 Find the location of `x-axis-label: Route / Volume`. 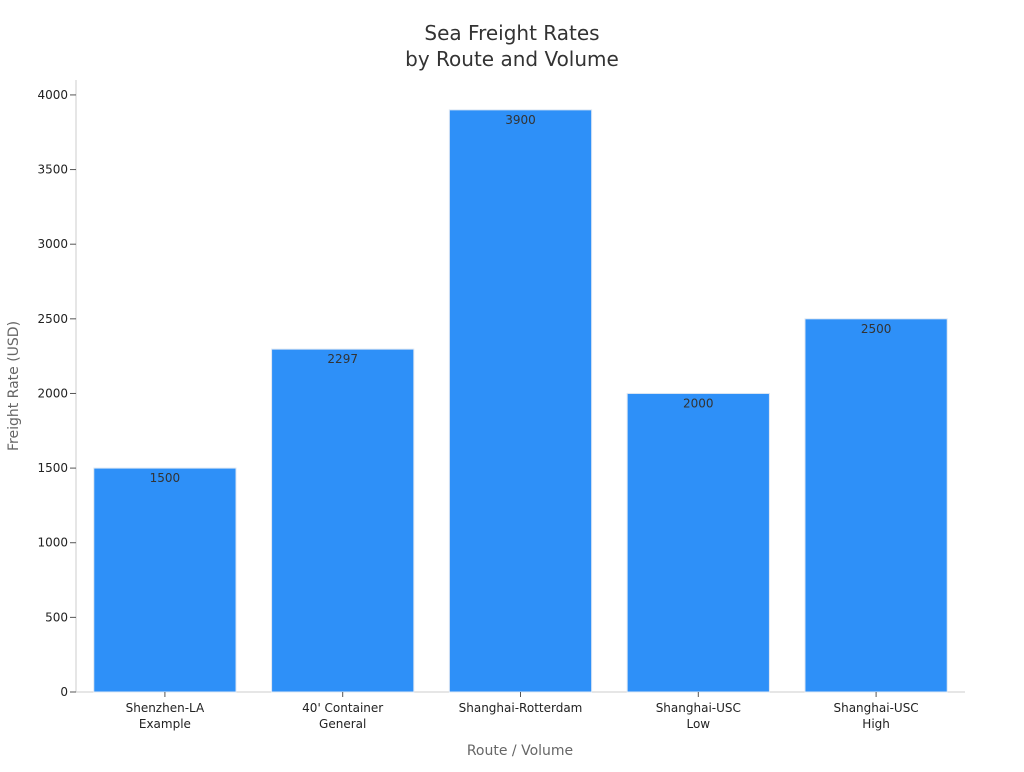

x-axis-label: Route / Volume is located at coordinates (520, 751).